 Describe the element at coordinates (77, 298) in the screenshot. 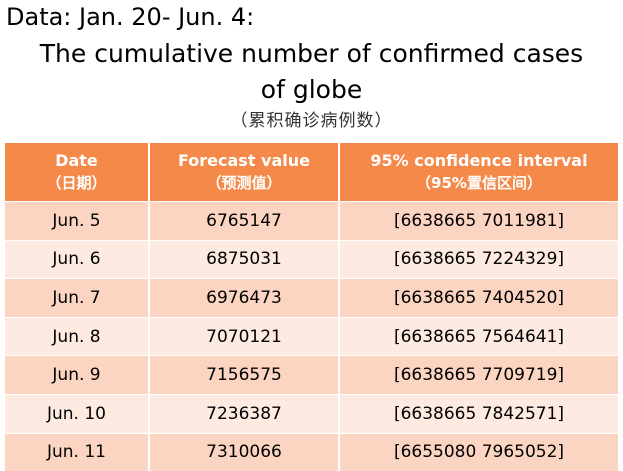

I see `date-cell: Jun. 7` at that location.